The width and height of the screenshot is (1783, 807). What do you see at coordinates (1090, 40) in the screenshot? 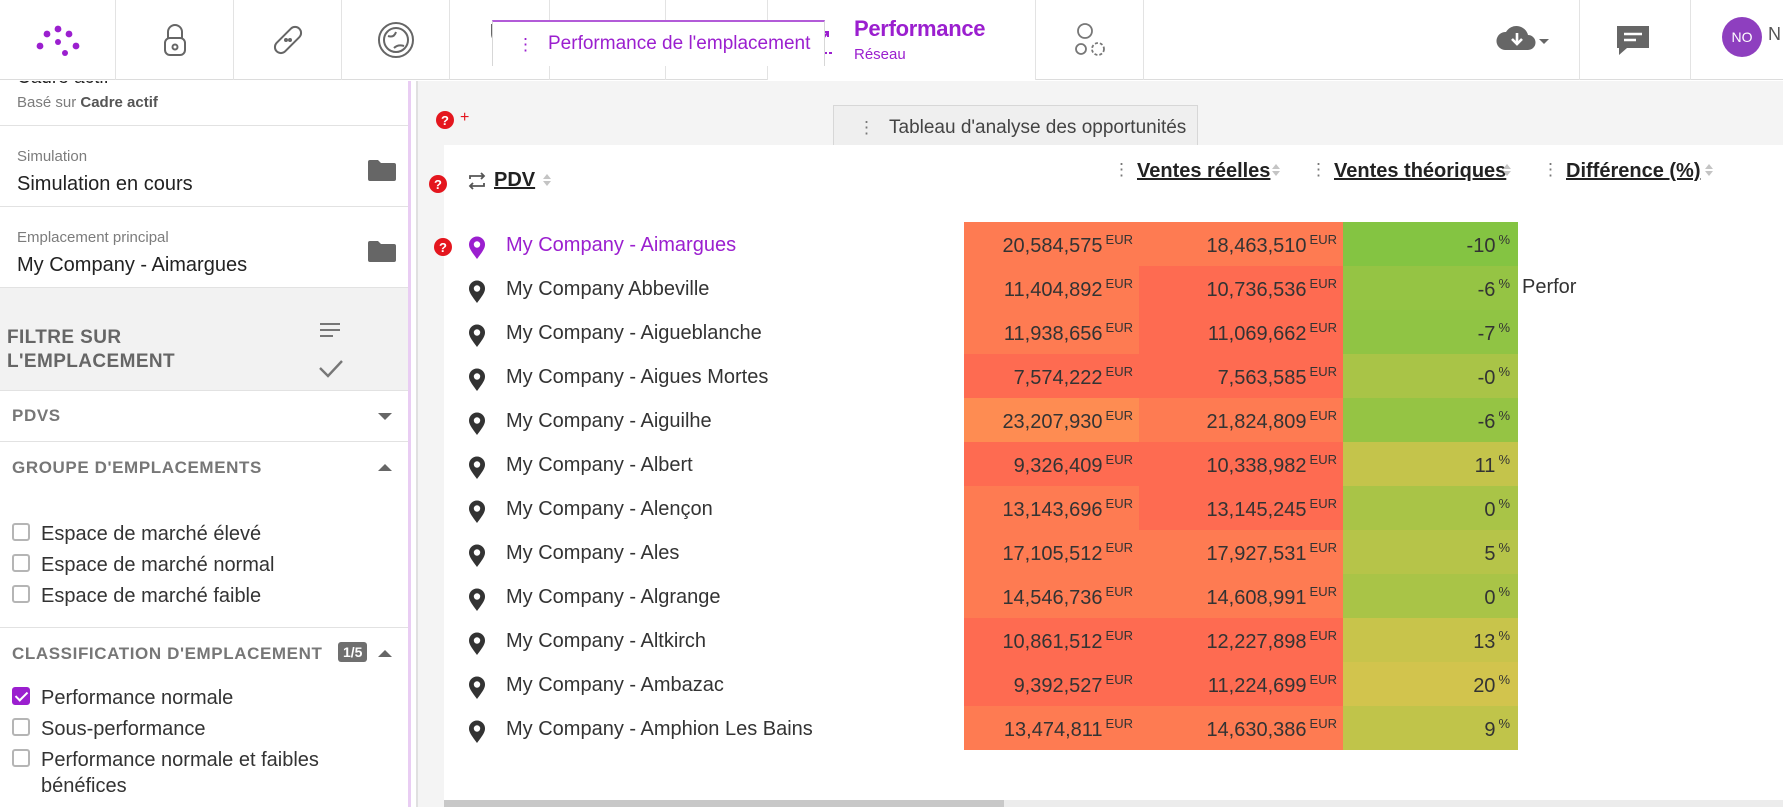
I see `nav-settings` at bounding box center [1090, 40].